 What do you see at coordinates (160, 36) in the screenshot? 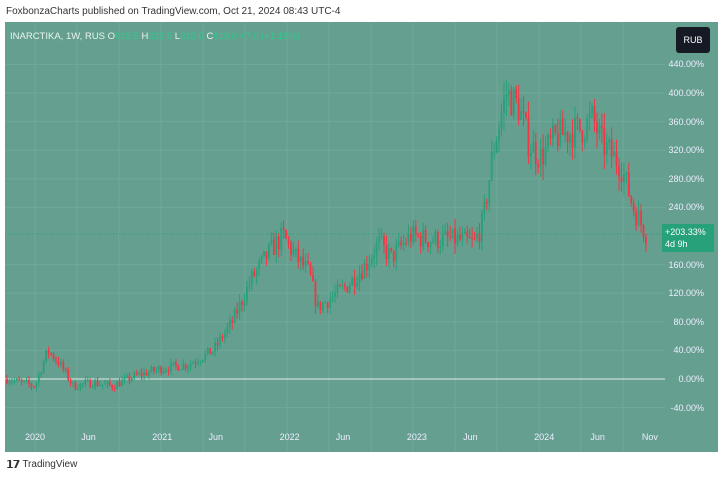
I see `high-value: 623.5` at bounding box center [160, 36].